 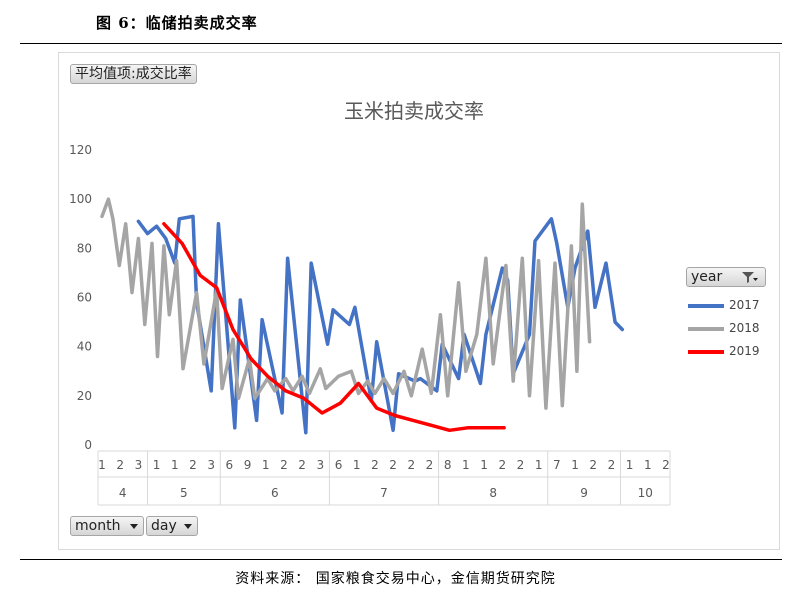 What do you see at coordinates (84, 298) in the screenshot?
I see `y-tick-label: 60` at bounding box center [84, 298].